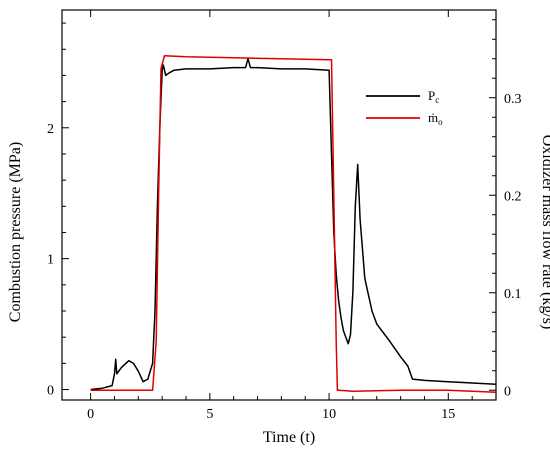  Describe the element at coordinates (544, 232) in the screenshot. I see `right-axis-title: Oxidizer mass flow rate (kg/s)` at that location.